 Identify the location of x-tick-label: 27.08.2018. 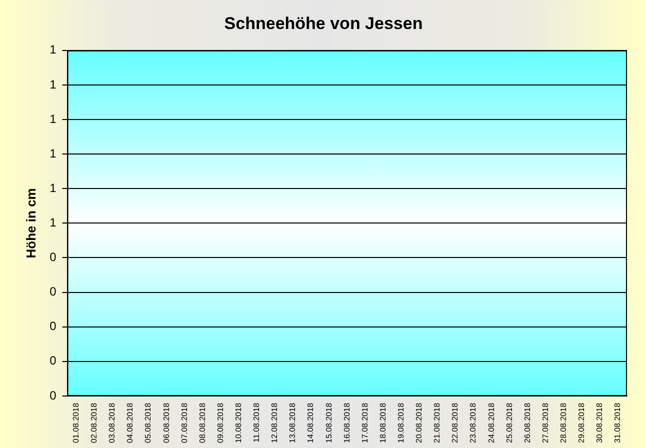
(545, 423).